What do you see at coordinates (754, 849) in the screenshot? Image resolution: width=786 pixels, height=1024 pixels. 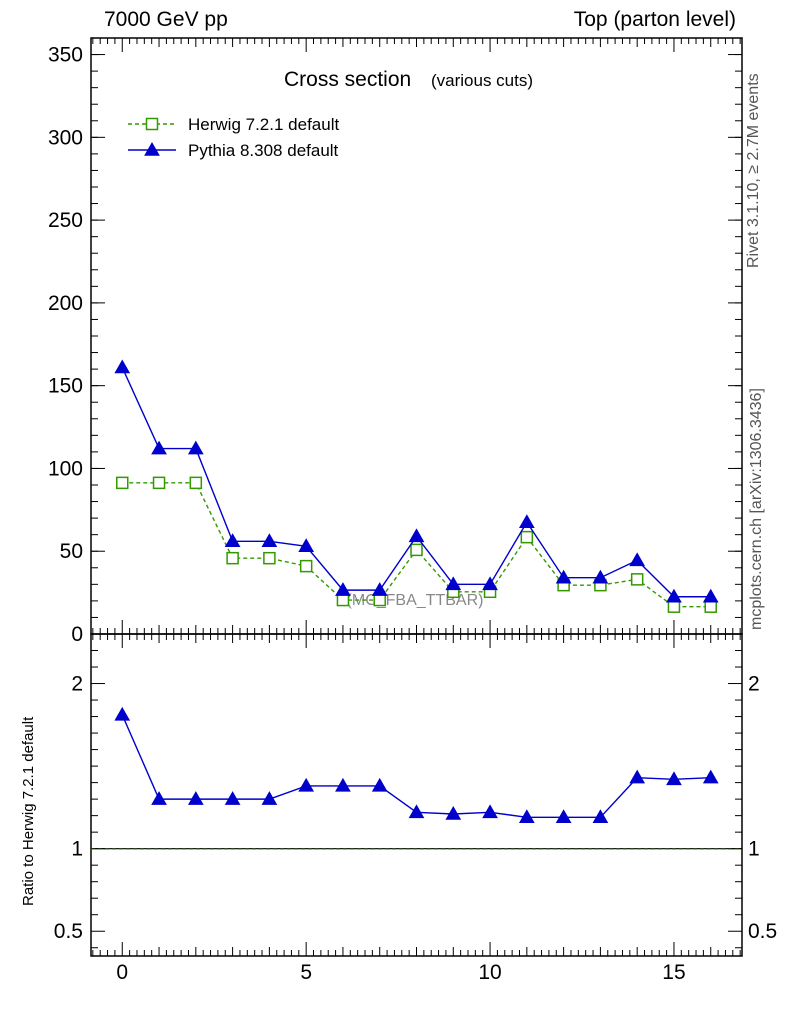 I see `ratio-y-tick-label-right: 1` at bounding box center [754, 849].